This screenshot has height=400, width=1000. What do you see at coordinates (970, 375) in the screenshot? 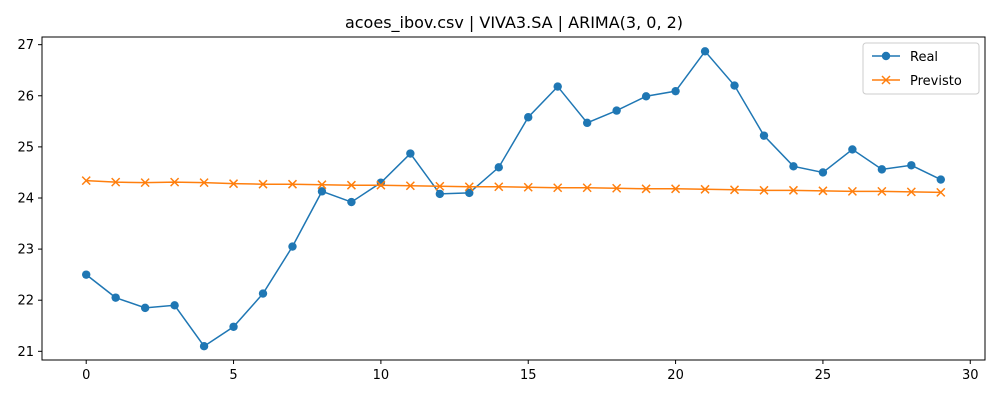
I see `x-tick-label: 30` at bounding box center [970, 375].